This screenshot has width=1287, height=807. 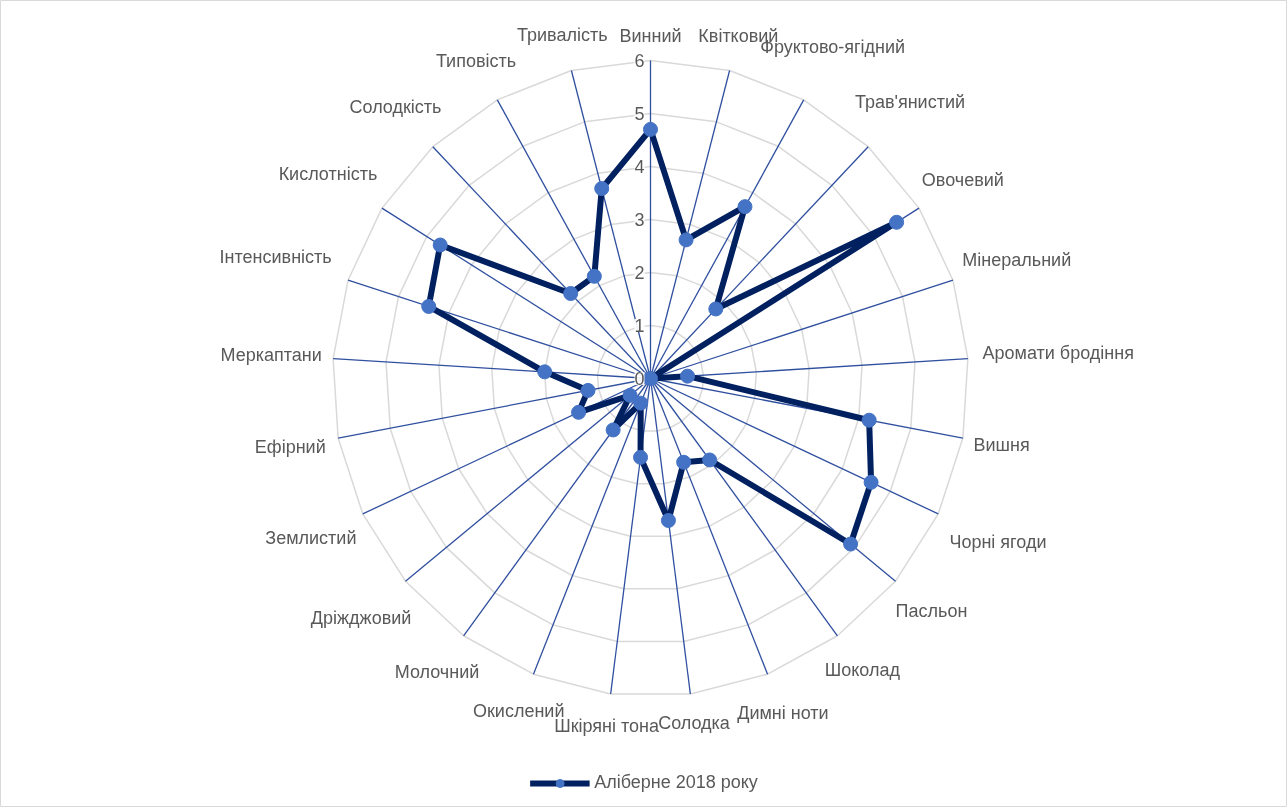 I want to click on spoke-label: Солодкість, so click(x=395, y=106).